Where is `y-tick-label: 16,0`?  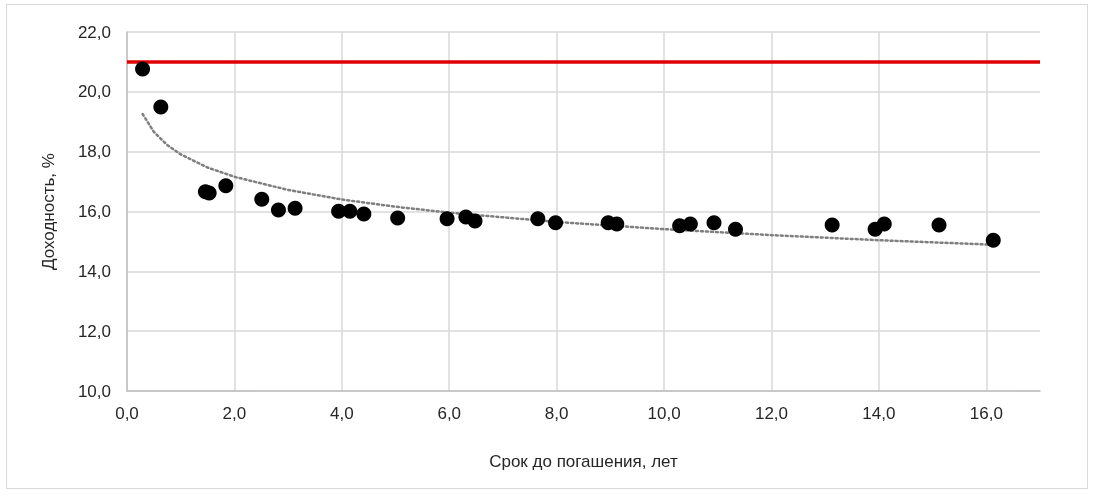
y-tick-label: 16,0 is located at coordinates (94, 211).